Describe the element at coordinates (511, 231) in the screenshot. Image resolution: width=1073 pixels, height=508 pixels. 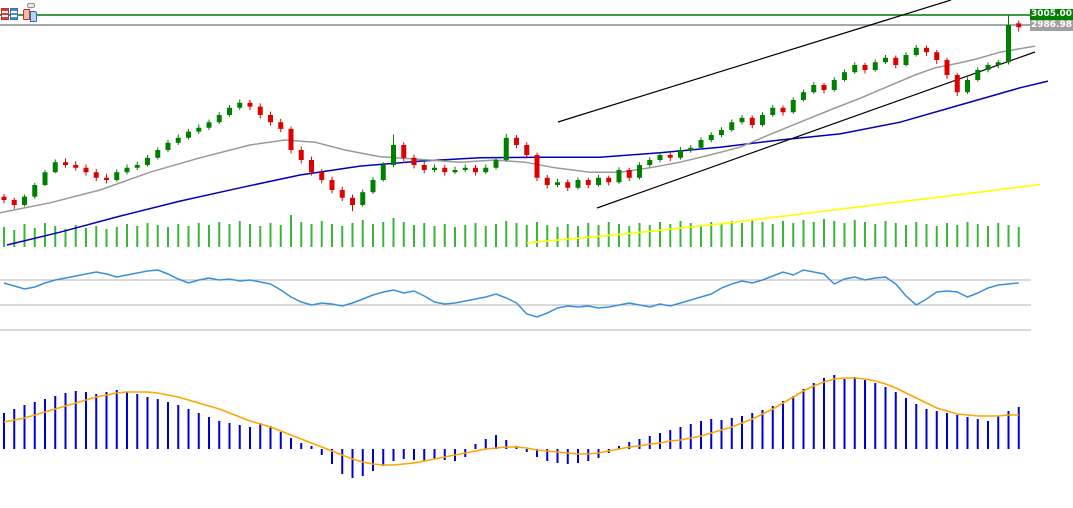
I see `volume-bars` at that location.